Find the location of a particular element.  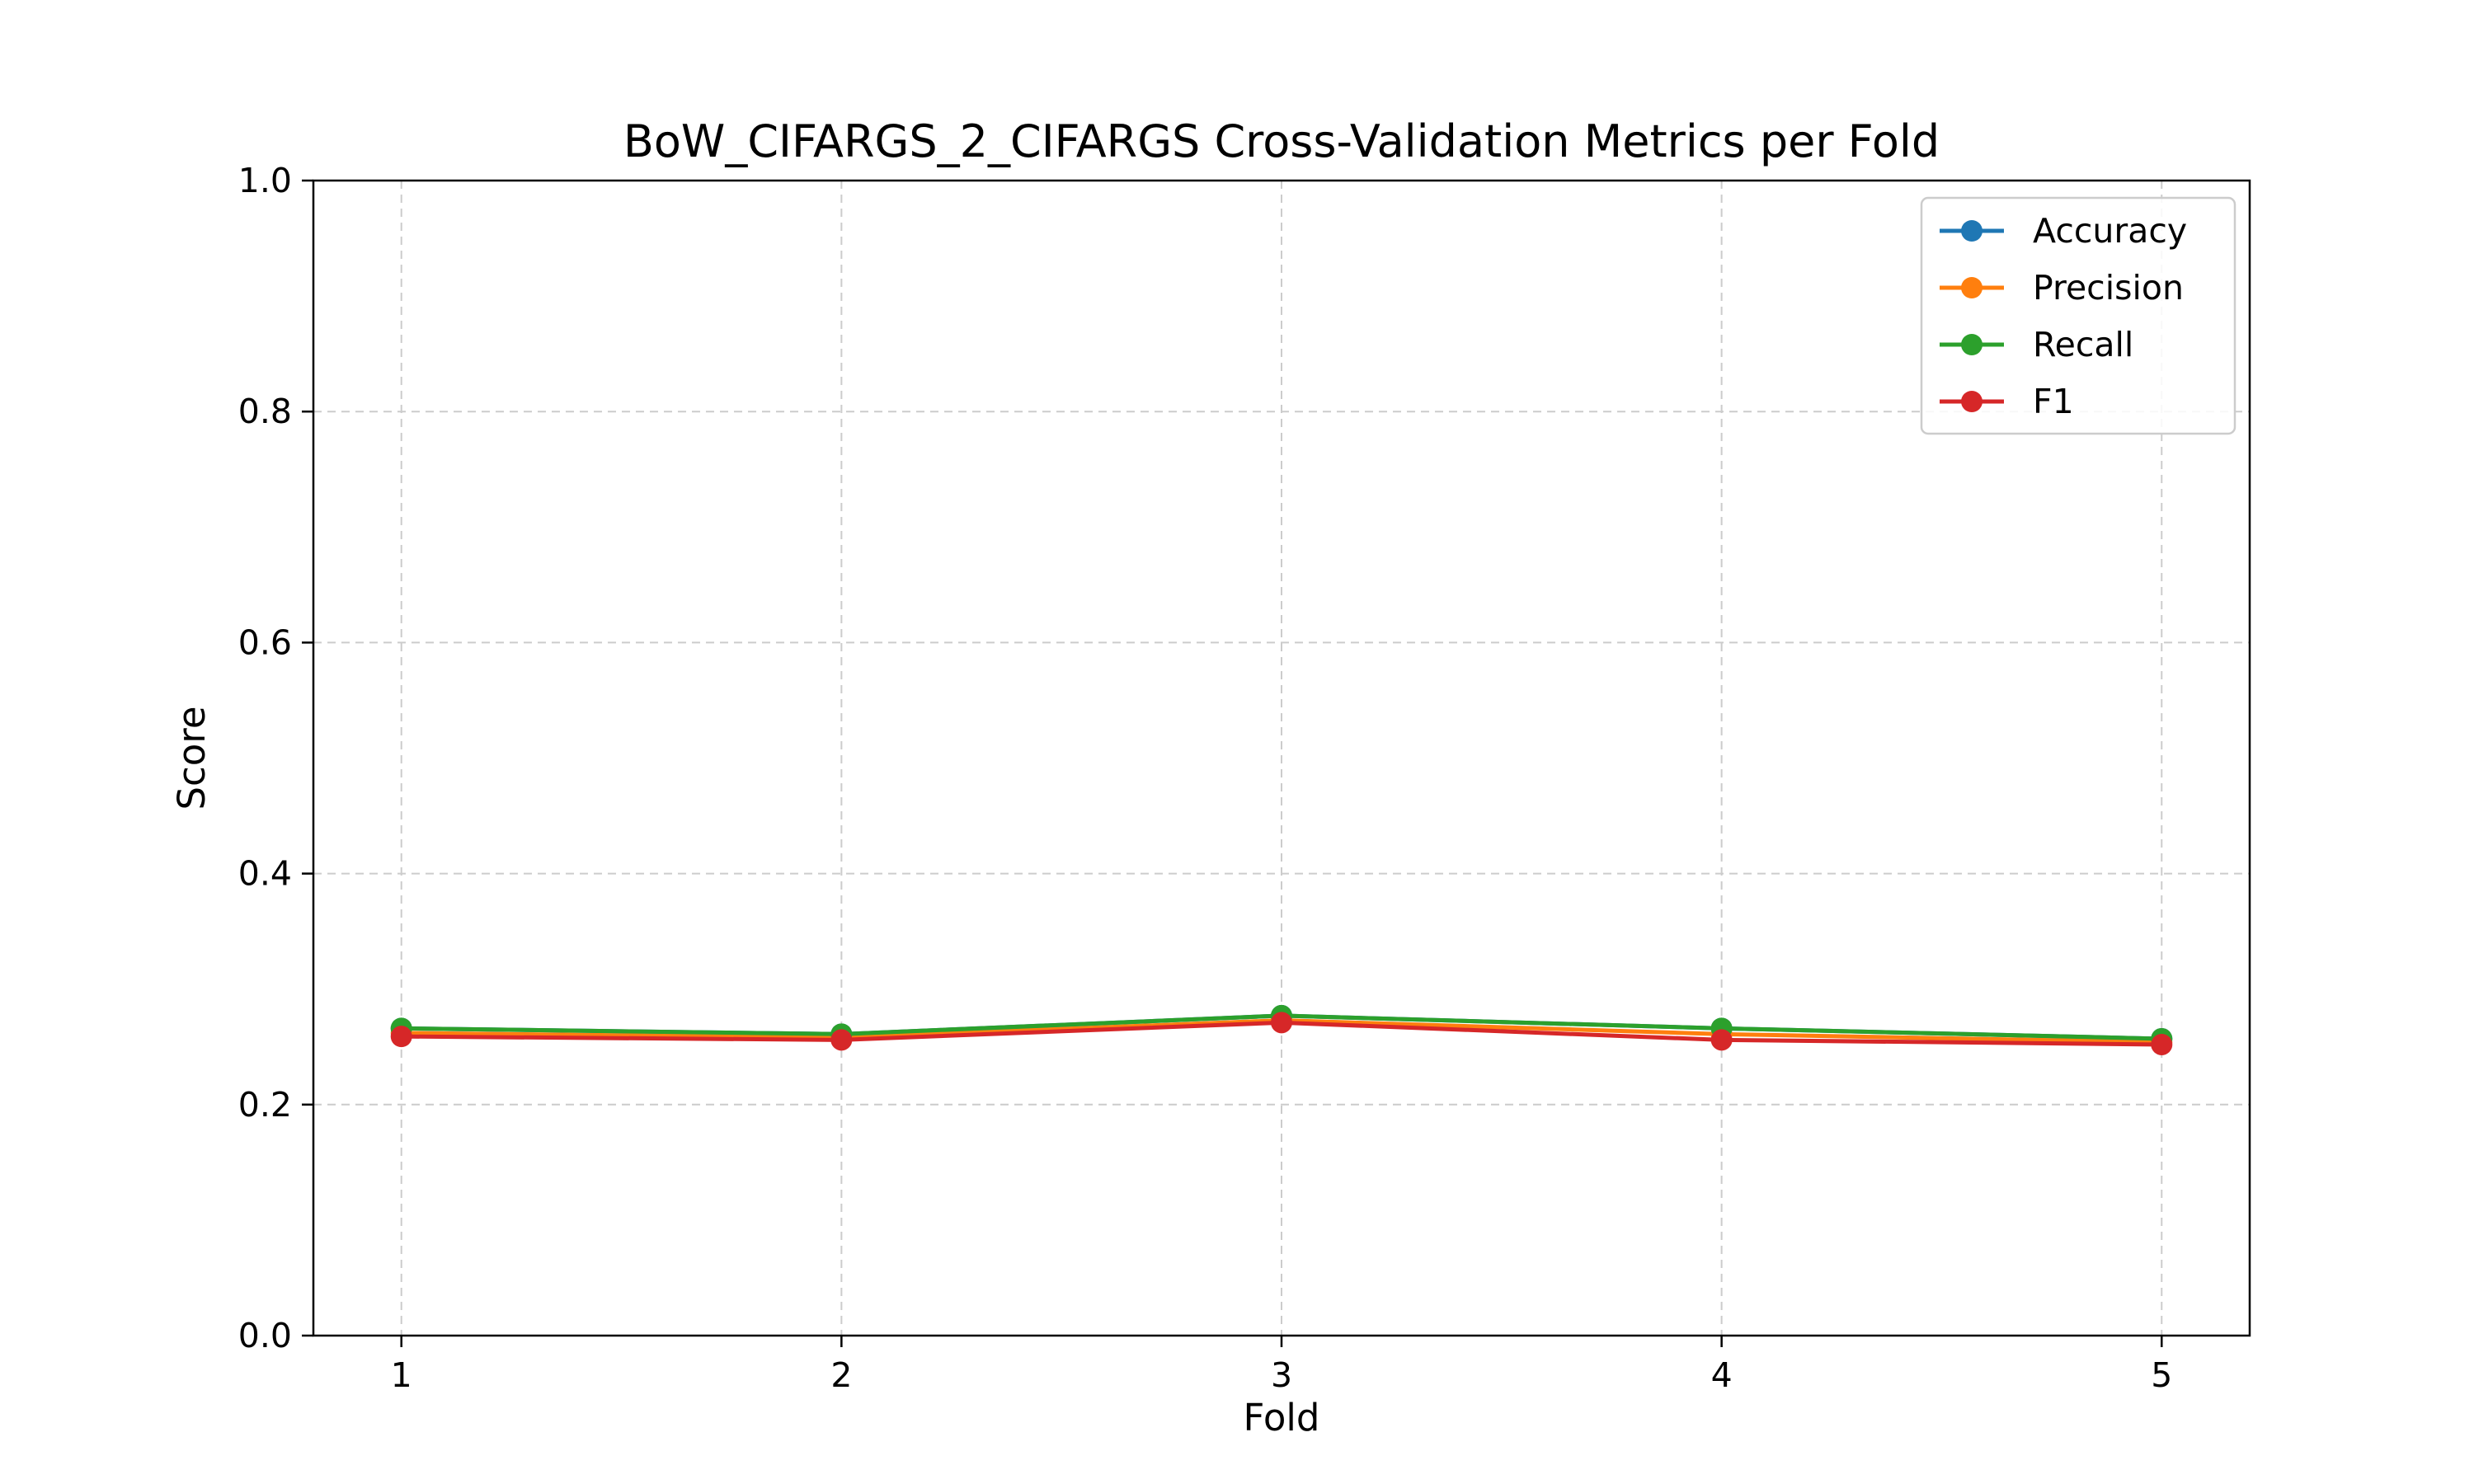

legend: Accuracy Precision Recall F1 is located at coordinates (2078, 315).